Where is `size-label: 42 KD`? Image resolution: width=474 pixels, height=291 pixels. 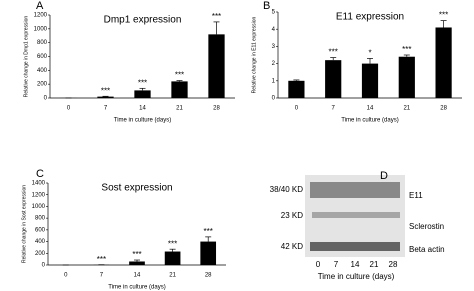
size-label: 42 KD is located at coordinates (292, 246).